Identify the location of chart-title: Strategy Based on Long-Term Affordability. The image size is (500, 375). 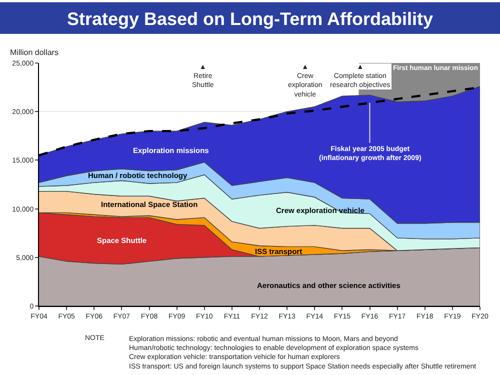
(250, 19).